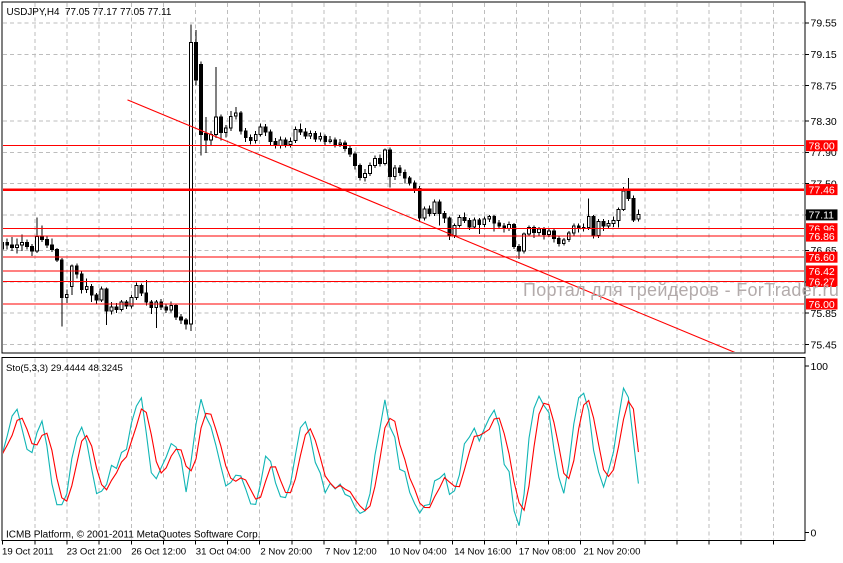 The width and height of the screenshot is (843, 563). I want to click on svg-text: 76.86, so click(822, 237).